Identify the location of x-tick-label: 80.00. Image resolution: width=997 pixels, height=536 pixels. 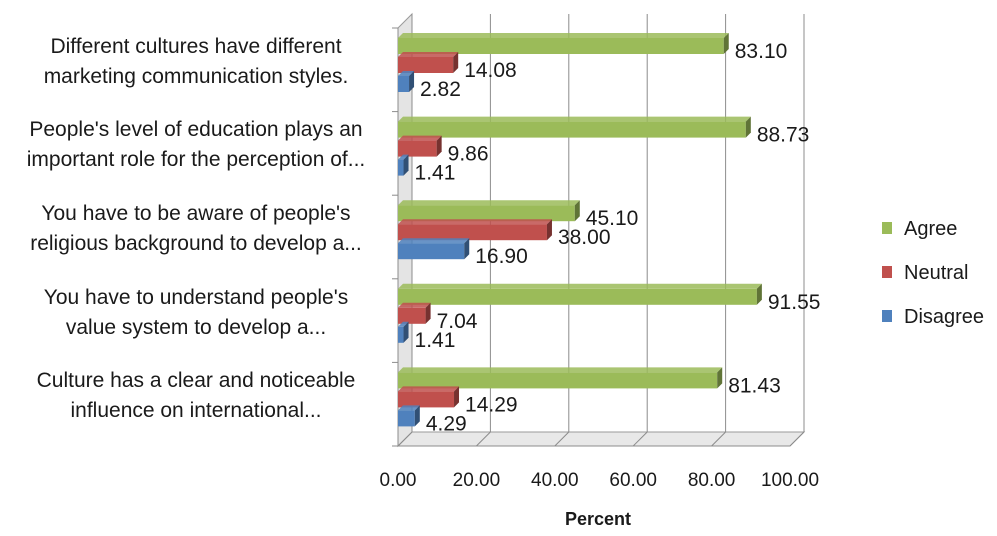
(712, 480).